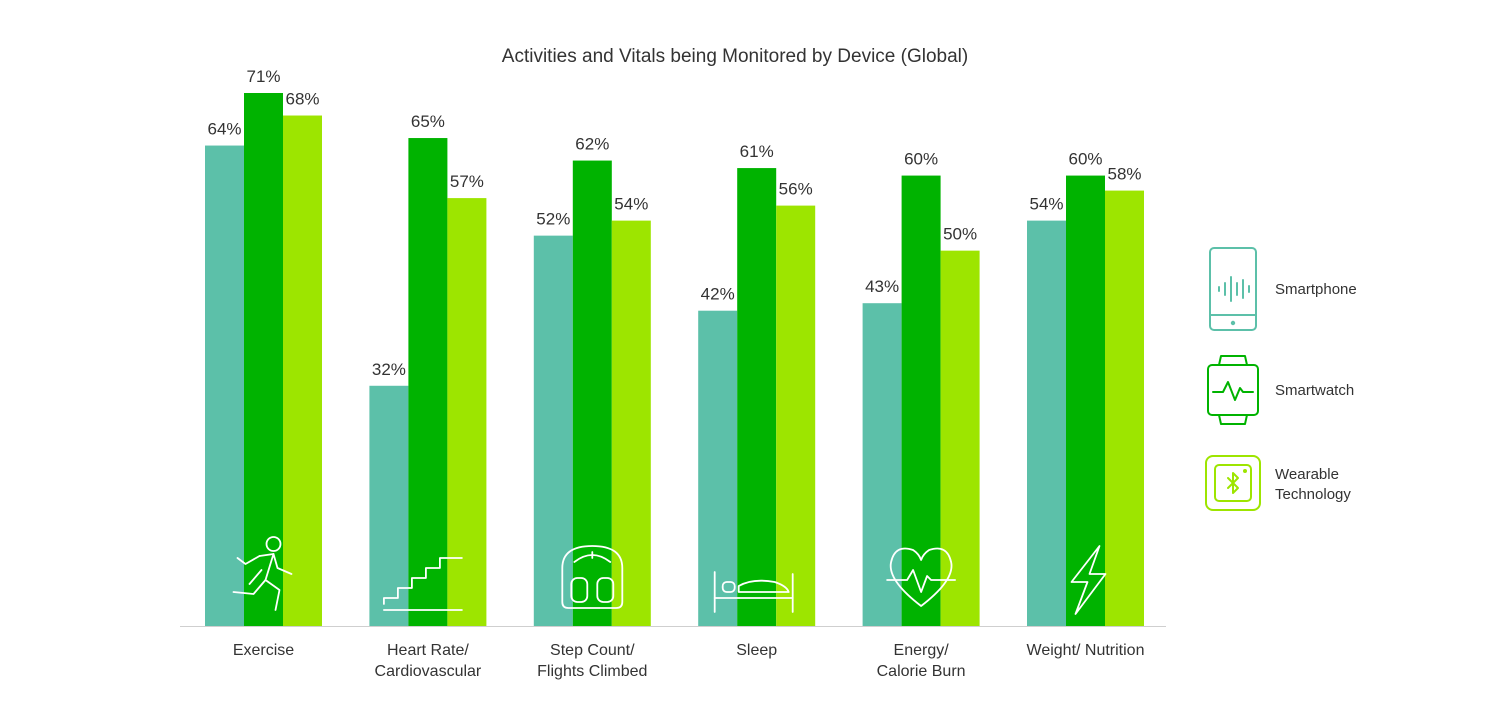 Image resolution: width=1505 pixels, height=727 pixels. Describe the element at coordinates (428, 121) in the screenshot. I see `data-label: 65%` at that location.